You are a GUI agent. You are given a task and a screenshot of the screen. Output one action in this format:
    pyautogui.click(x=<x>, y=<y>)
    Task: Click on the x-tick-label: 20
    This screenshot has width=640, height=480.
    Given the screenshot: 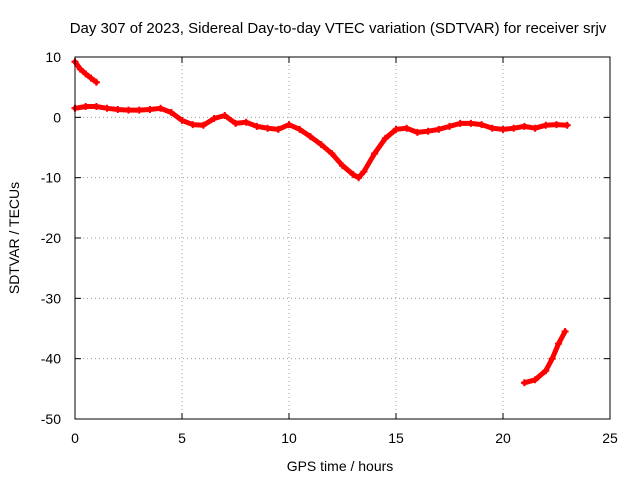 What is the action you would take?
    pyautogui.click(x=503, y=438)
    